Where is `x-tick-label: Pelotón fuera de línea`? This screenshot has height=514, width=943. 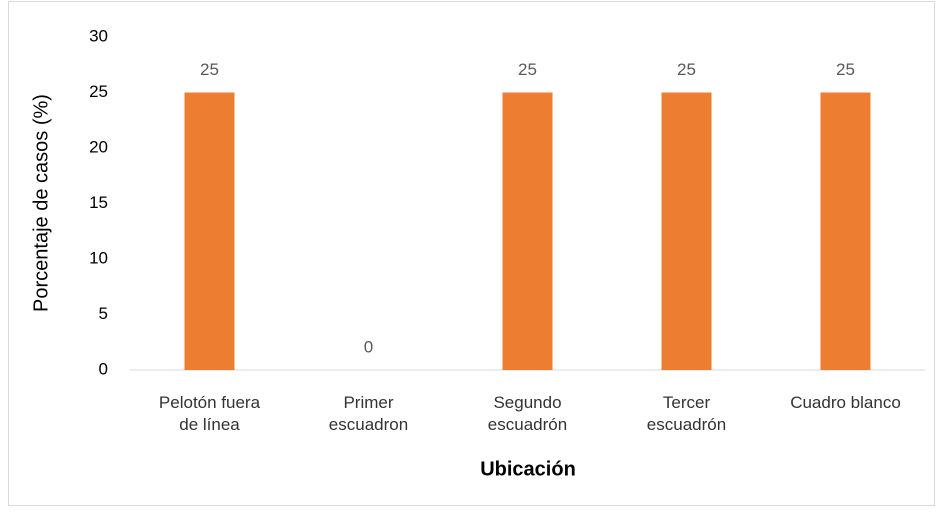 x-tick-label: Pelotón fuera de línea is located at coordinates (209, 413).